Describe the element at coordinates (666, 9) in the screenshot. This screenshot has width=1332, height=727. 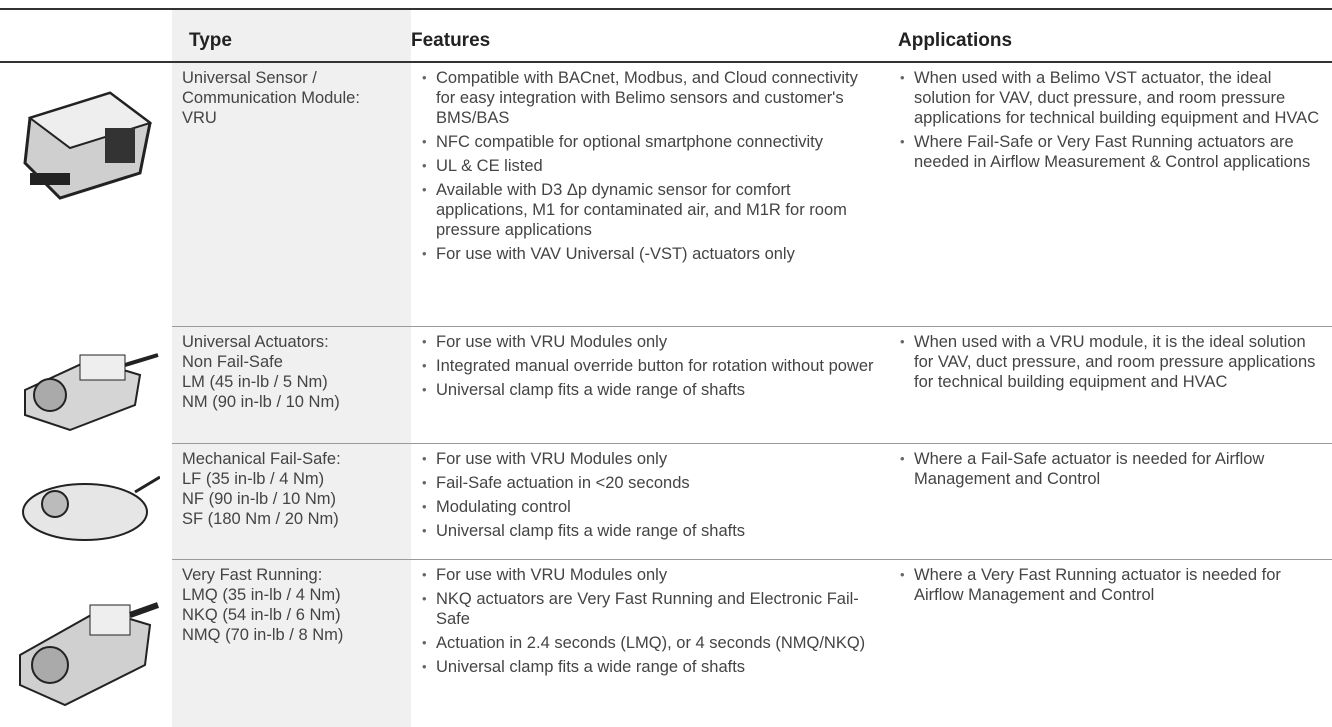
I see `top-rule` at that location.